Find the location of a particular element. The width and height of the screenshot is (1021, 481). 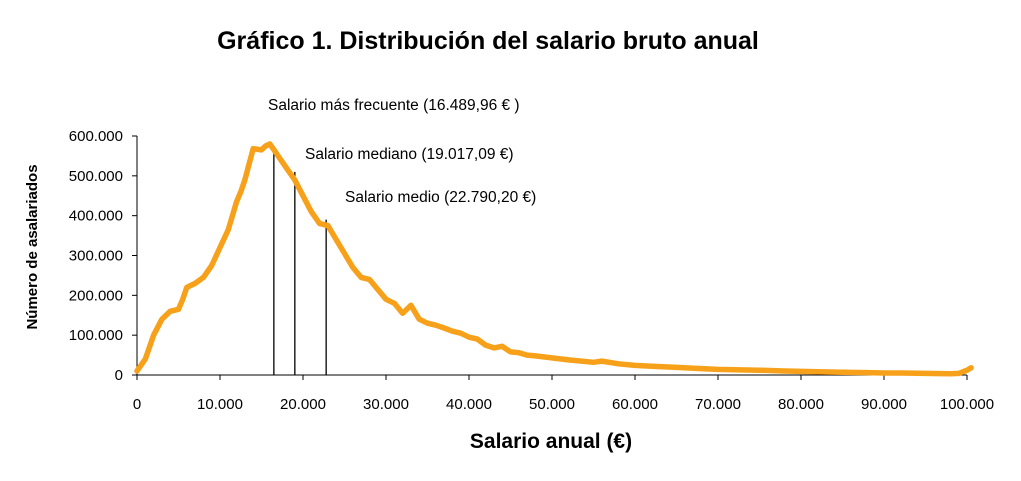

x-tick-label: 10.000 is located at coordinates (220, 404).